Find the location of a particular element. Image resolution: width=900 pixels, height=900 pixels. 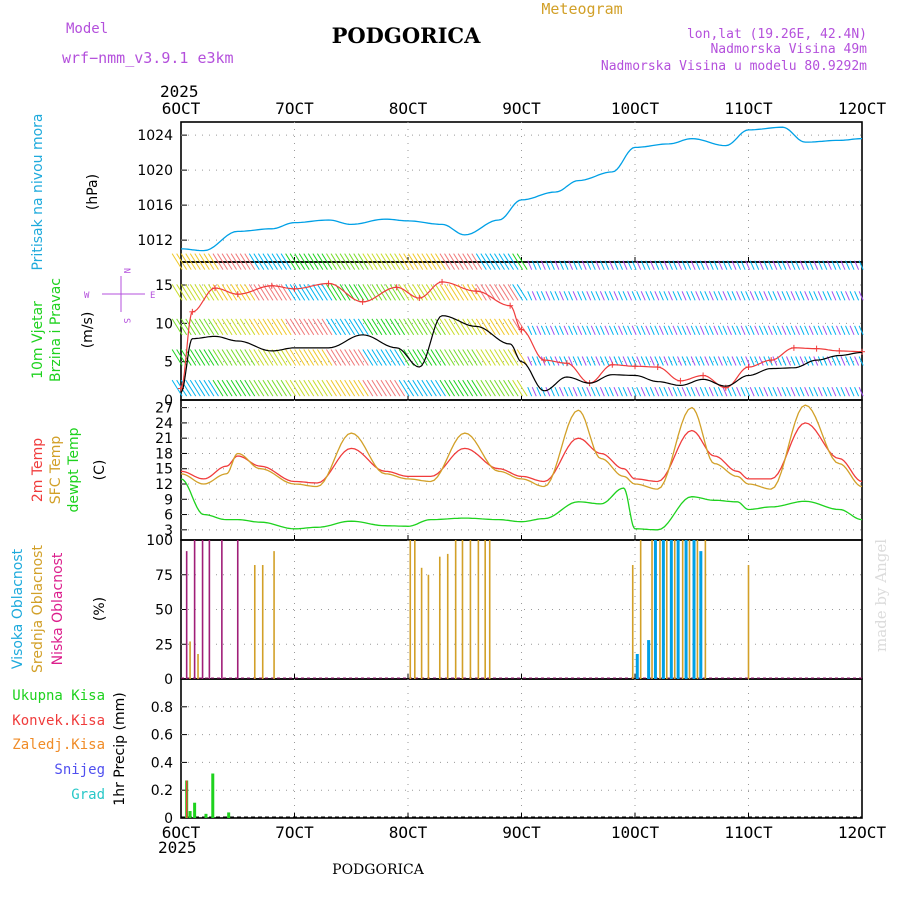

elevation-label: Nadmorska Visina 49m is located at coordinates (788, 49).